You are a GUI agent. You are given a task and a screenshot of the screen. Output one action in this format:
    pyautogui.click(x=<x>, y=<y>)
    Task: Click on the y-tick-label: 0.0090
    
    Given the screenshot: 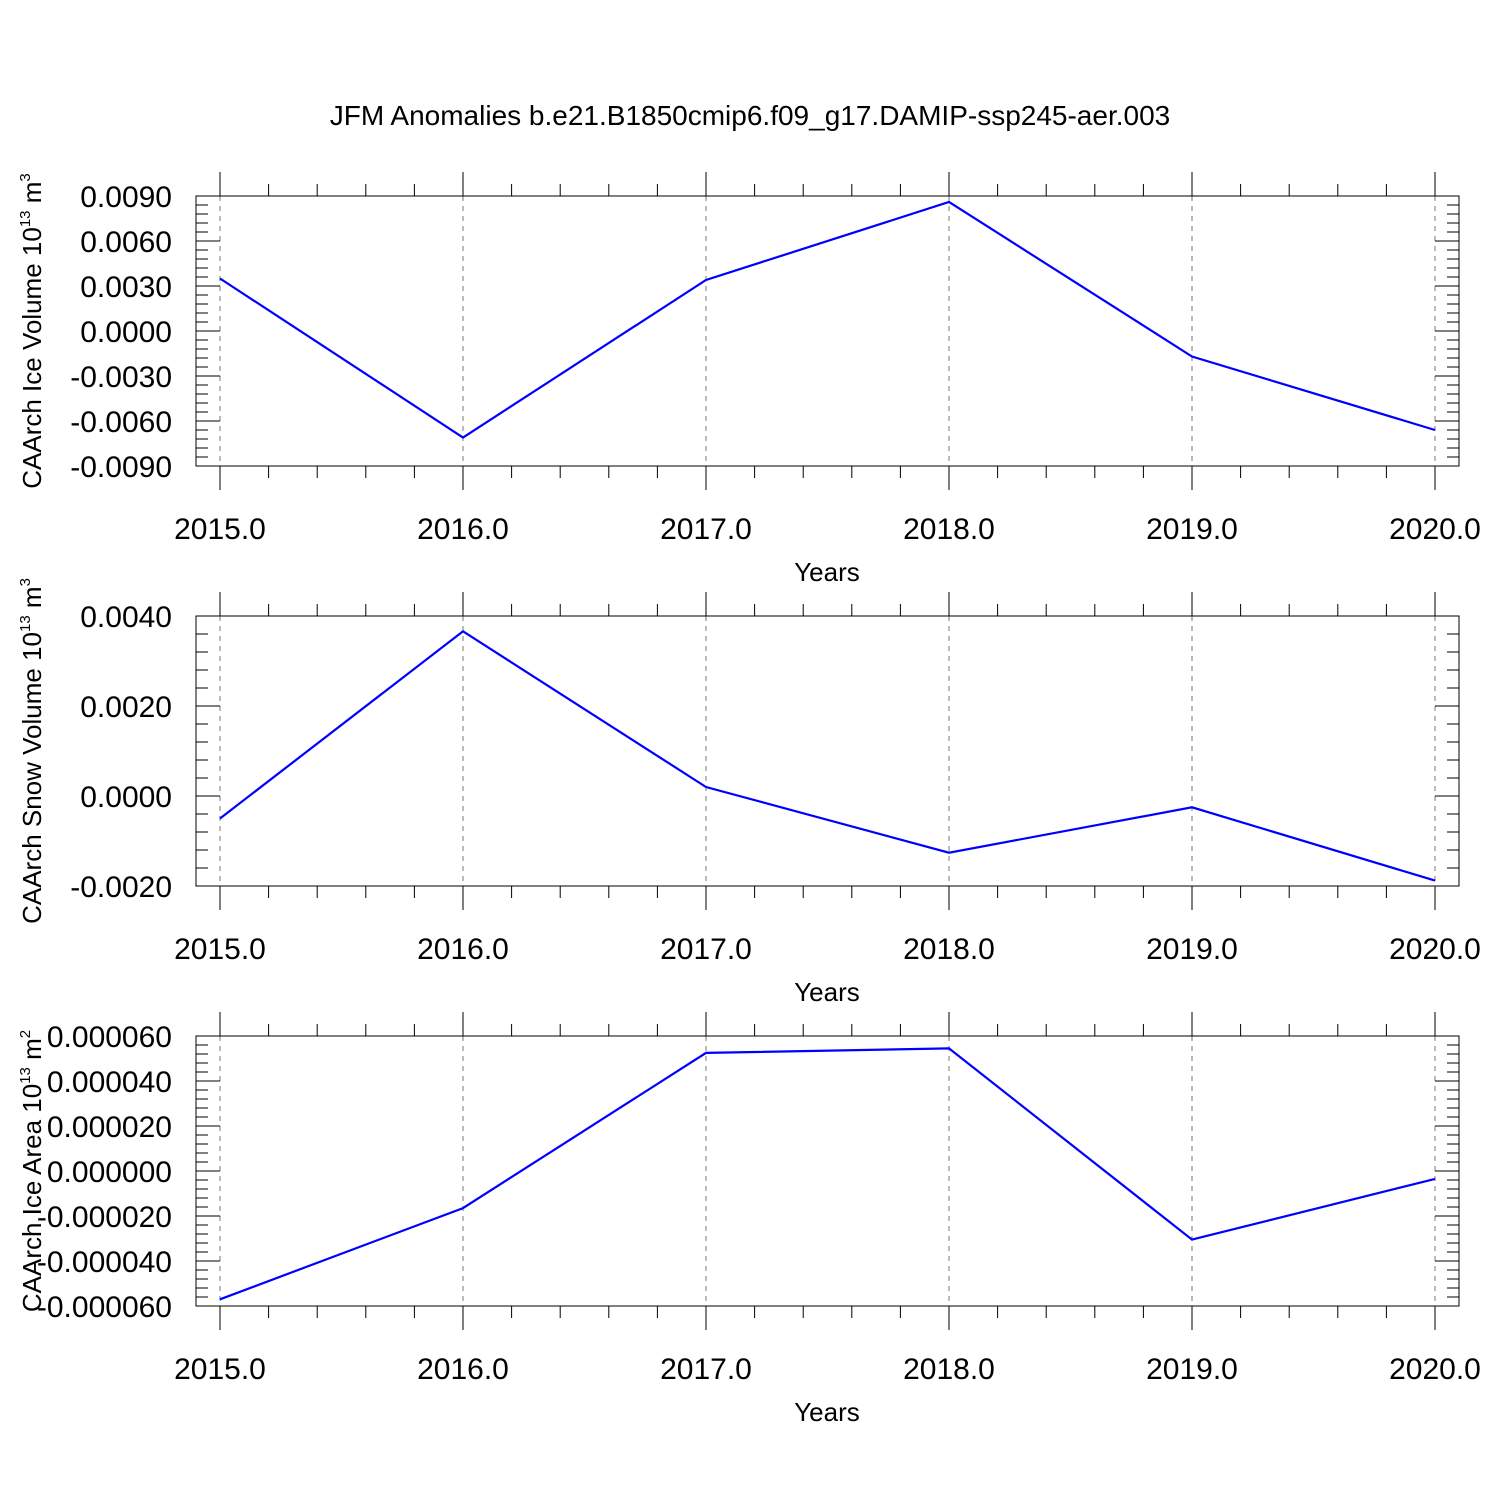 What is the action you would take?
    pyautogui.click(x=126, y=197)
    